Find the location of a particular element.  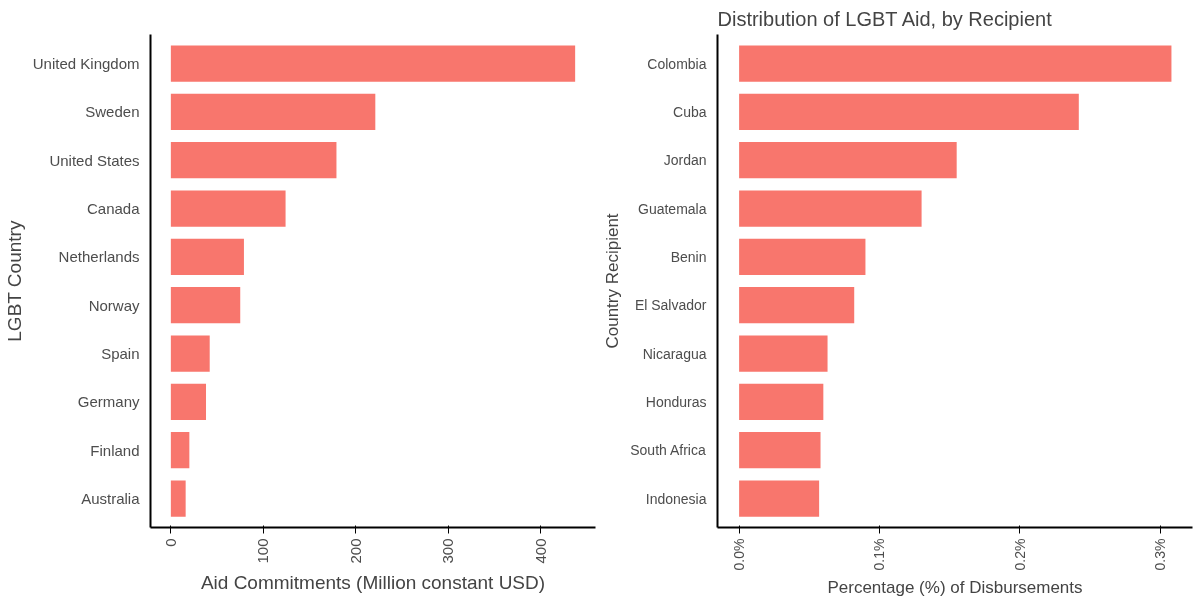

y-tick-label: Netherlands is located at coordinates (99, 257).